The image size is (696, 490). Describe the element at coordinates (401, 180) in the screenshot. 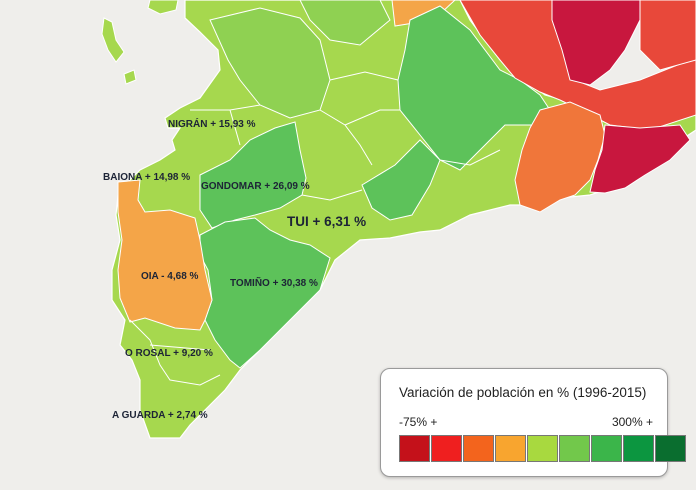

I see `region-midgreen-center` at that location.